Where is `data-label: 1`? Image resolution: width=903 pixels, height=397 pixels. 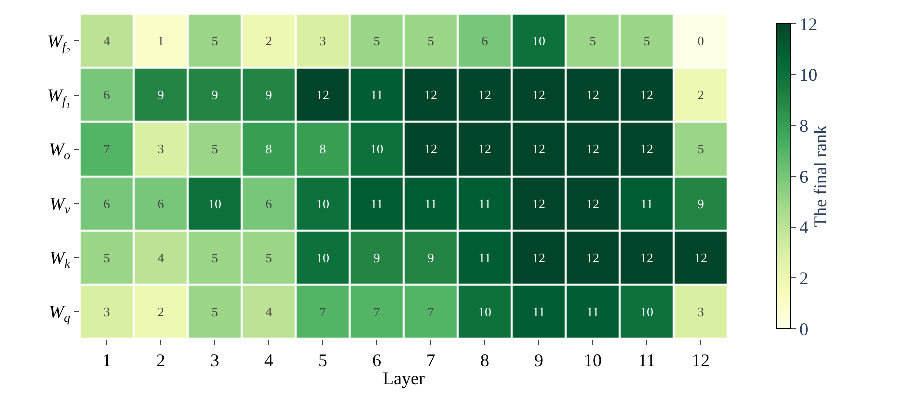
data-label: 1 is located at coordinates (161, 41).